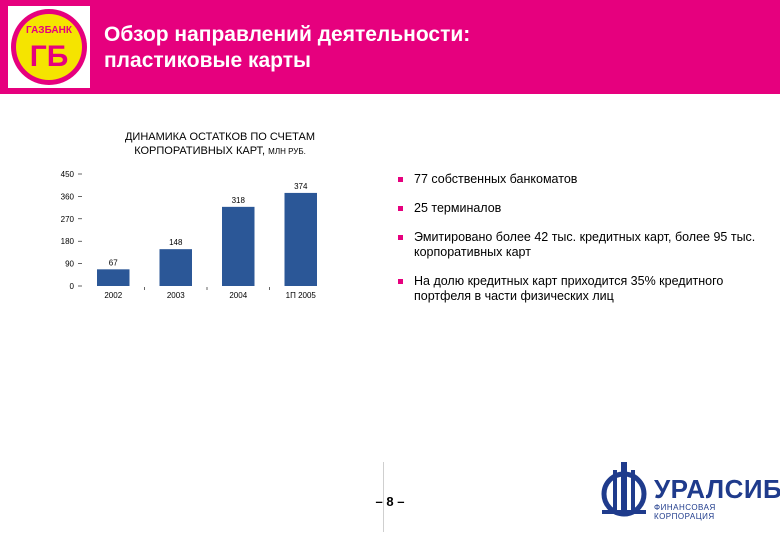 The width and height of the screenshot is (780, 540). Describe the element at coordinates (49, 56) in the screenshot. I see `logo-text-mark: ГБ` at that location.